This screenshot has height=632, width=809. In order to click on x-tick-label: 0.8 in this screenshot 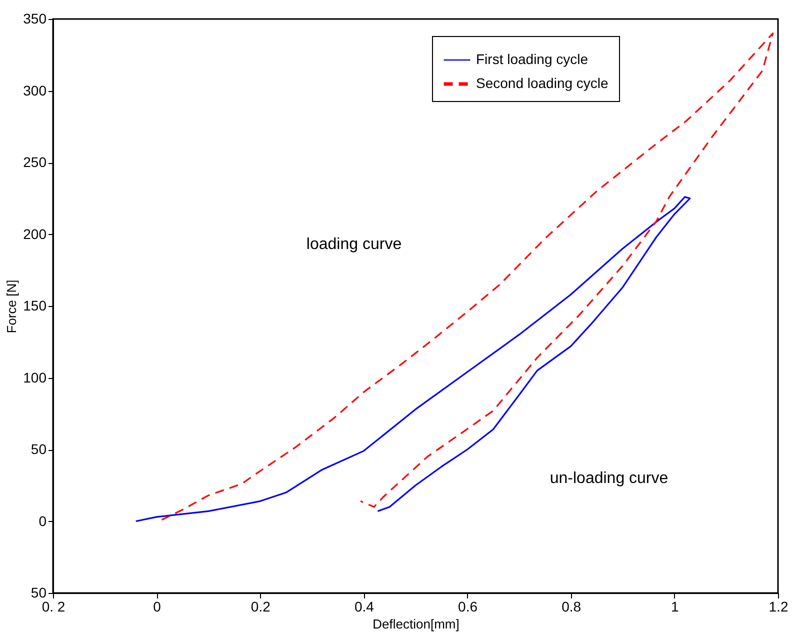, I will do `click(572, 606)`.